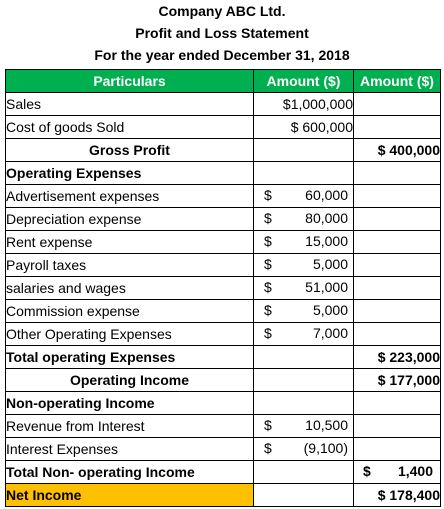 Image resolution: width=444 pixels, height=509 pixels. What do you see at coordinates (303, 334) in the screenshot?
I see `row-amount-other-opex: $ 7,000` at bounding box center [303, 334].